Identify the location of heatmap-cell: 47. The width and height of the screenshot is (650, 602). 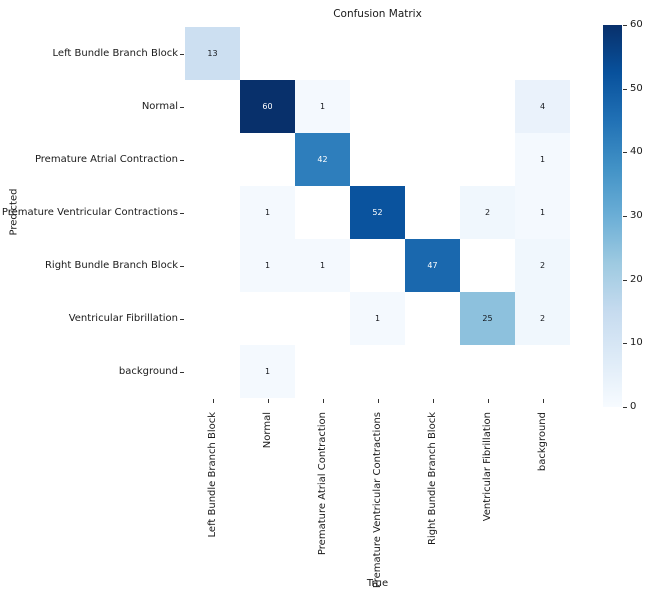
(432, 265).